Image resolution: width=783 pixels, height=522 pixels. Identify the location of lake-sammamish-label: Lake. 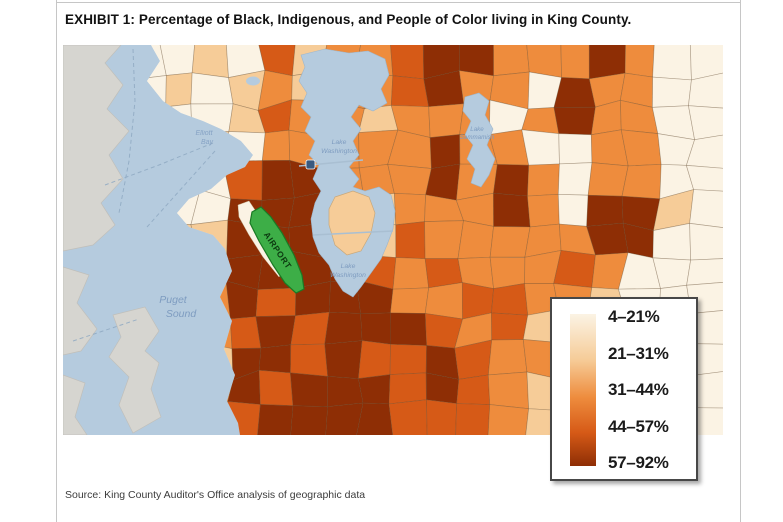
(477, 129).